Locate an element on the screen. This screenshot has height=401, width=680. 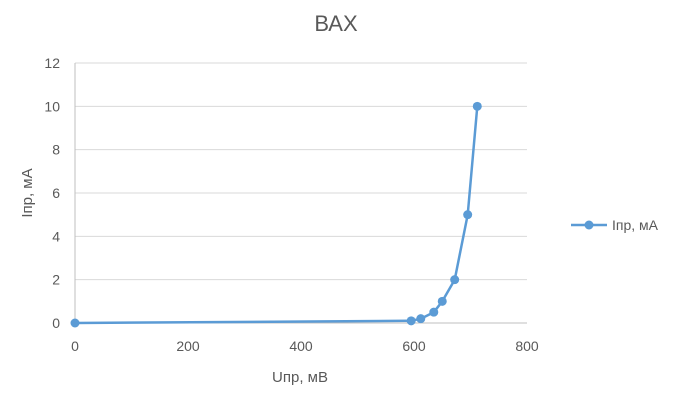
y-tick-labels: 0 2 4 6 8 10 12 is located at coordinates (52, 193).